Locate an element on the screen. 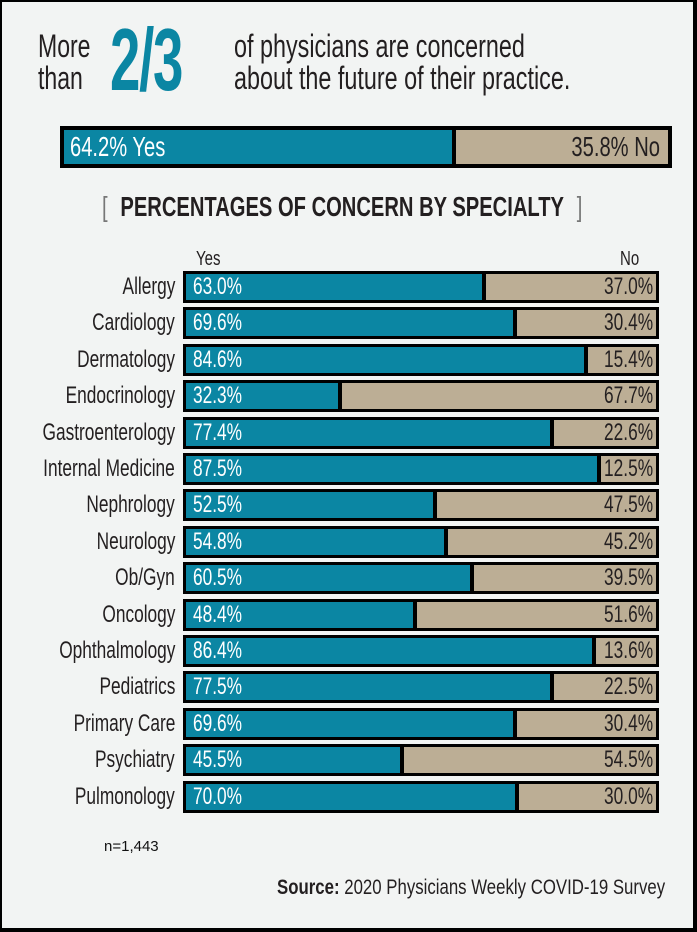 Image resolution: width=697 pixels, height=932 pixels. stacked-bar: 60.5% 39.5% is located at coordinates (421, 578).